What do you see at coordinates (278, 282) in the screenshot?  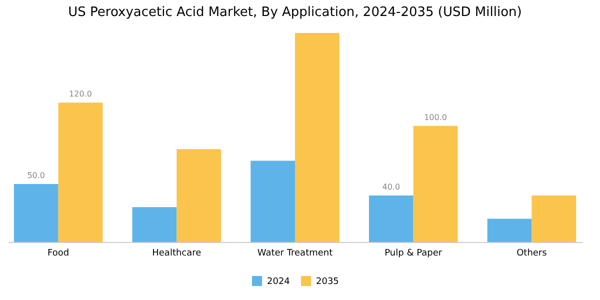 I see `legend-label: 2024` at bounding box center [278, 282].